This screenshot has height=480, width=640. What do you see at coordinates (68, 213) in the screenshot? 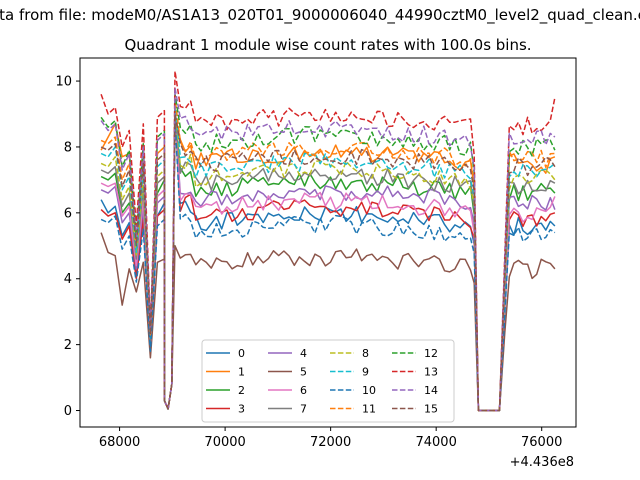
I see `y-tick-label: 6` at bounding box center [68, 213].